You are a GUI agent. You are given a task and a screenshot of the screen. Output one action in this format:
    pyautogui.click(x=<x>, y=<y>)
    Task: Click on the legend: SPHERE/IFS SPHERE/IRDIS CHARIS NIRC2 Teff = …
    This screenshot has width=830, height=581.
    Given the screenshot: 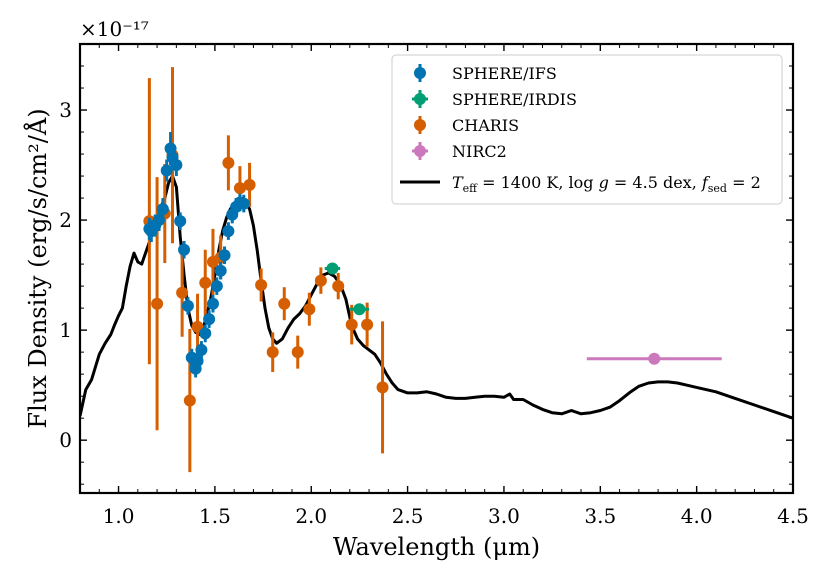 What is the action you would take?
    pyautogui.click(x=587, y=129)
    